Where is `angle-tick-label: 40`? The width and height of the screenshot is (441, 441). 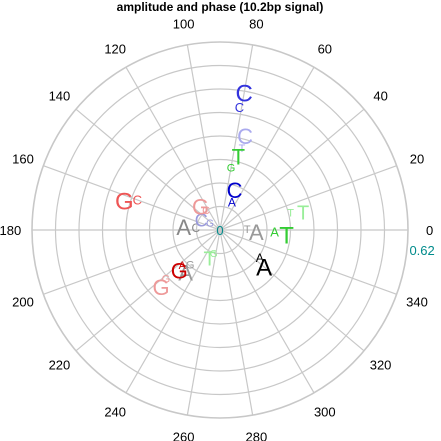
angle-tick-label: 40 is located at coordinates (380, 95).